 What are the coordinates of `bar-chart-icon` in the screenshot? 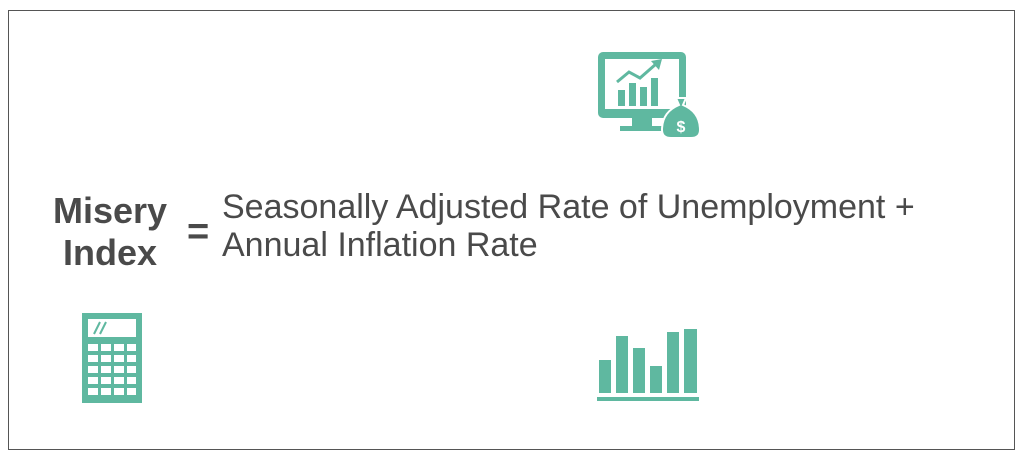 It's located at (648, 365).